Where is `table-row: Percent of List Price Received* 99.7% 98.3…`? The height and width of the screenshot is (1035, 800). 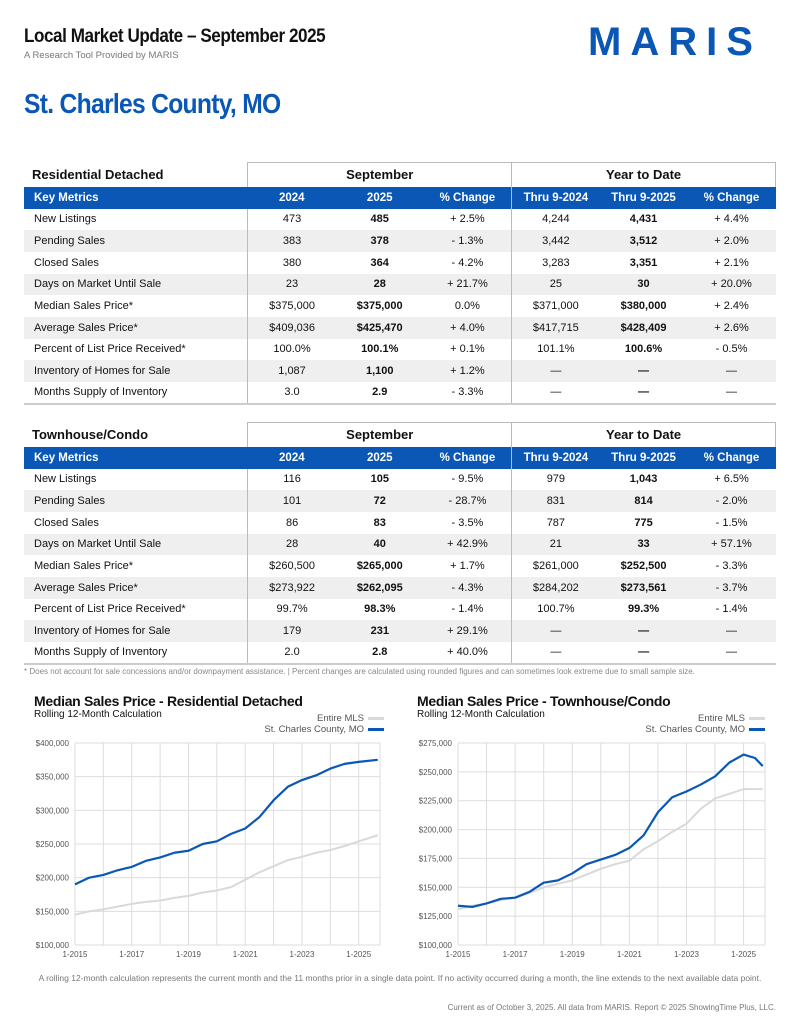 table-row: Percent of List Price Received* 99.7% 98.3… is located at coordinates (400, 609).